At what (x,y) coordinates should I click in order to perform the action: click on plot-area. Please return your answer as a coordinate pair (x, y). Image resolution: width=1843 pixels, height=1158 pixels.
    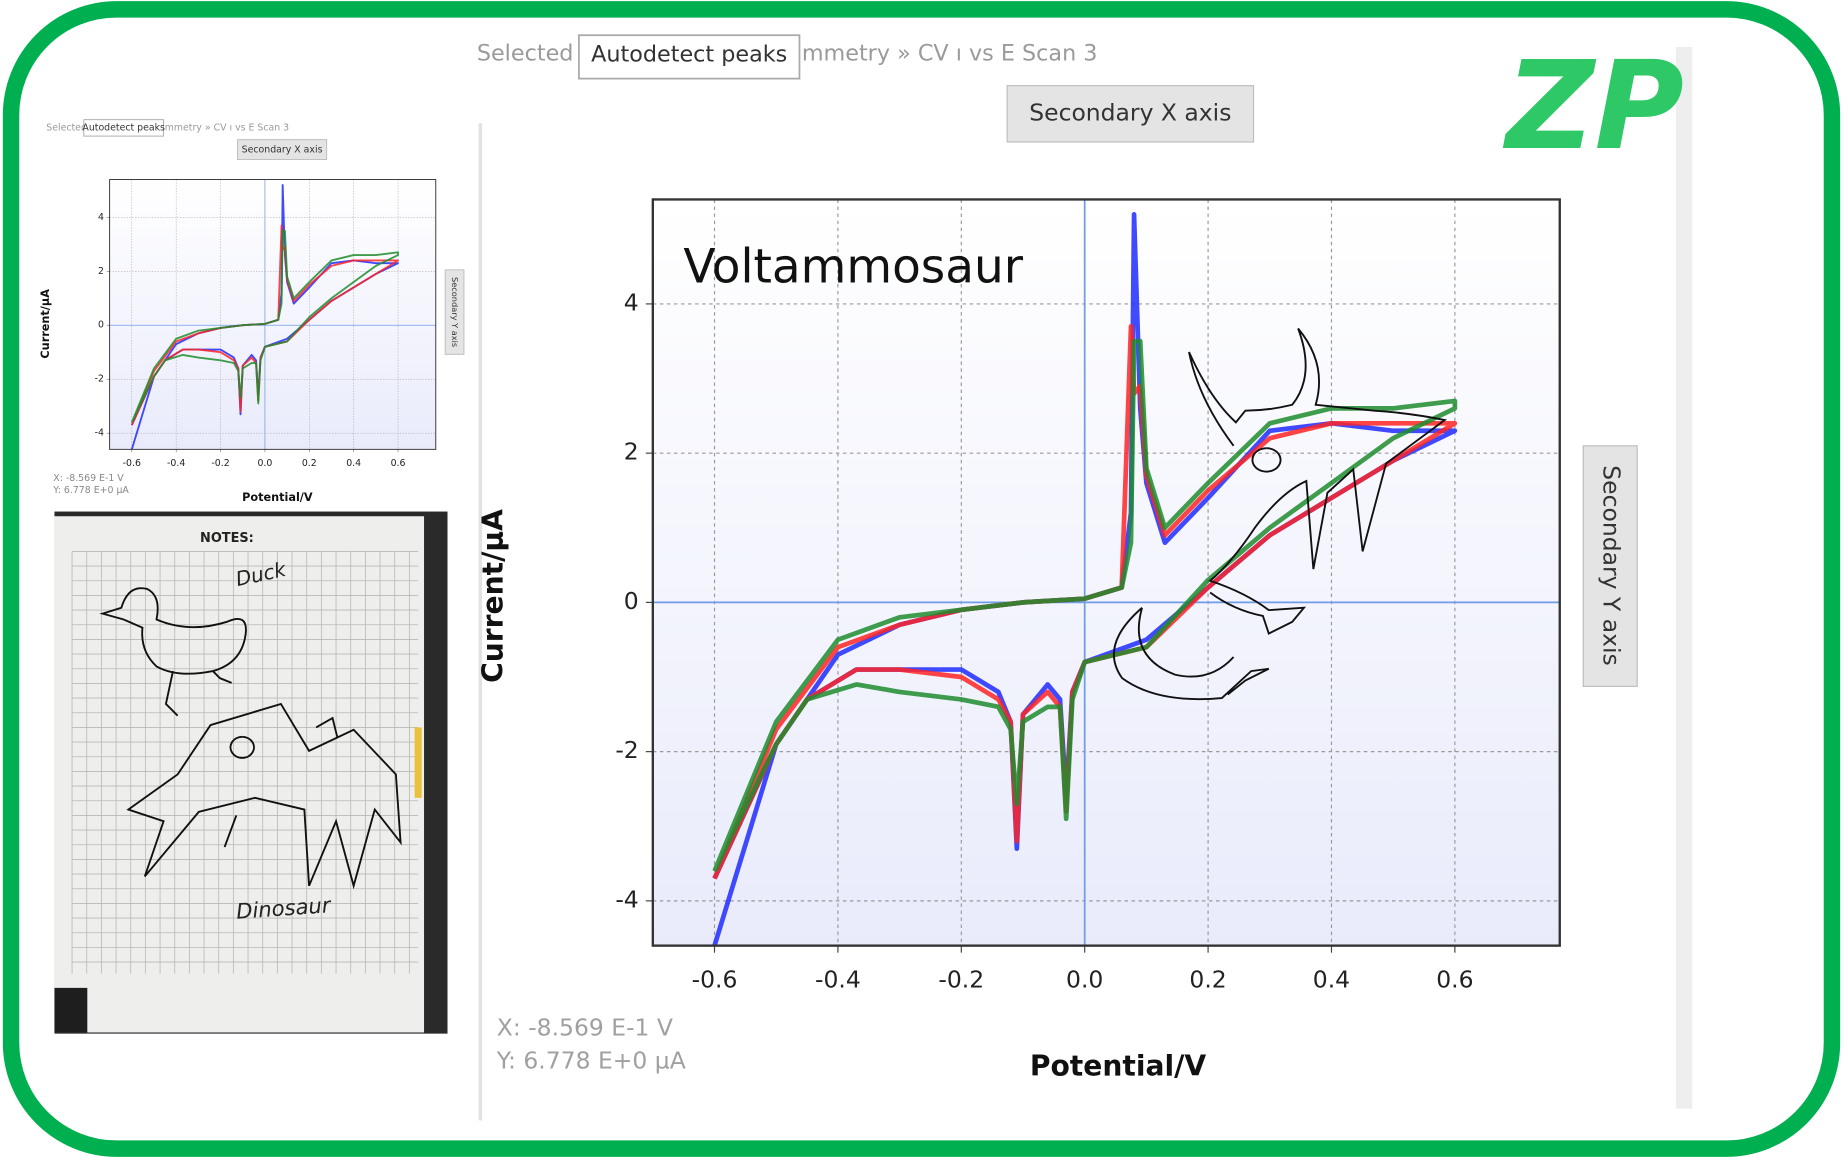
    Looking at the image, I should click on (272, 314).